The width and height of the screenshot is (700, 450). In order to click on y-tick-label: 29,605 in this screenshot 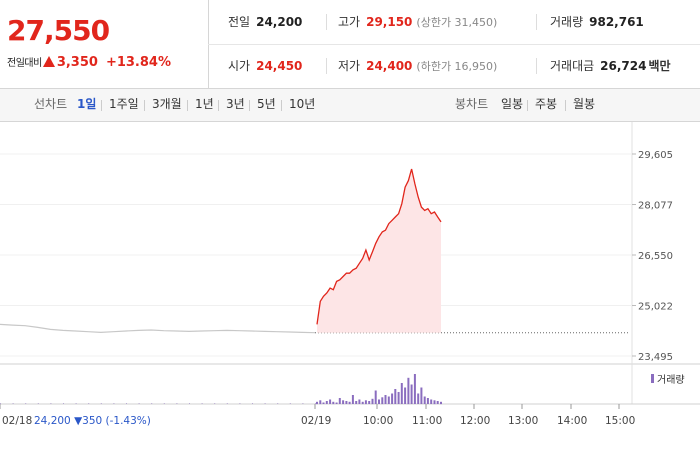, I will do `click(655, 155)`.